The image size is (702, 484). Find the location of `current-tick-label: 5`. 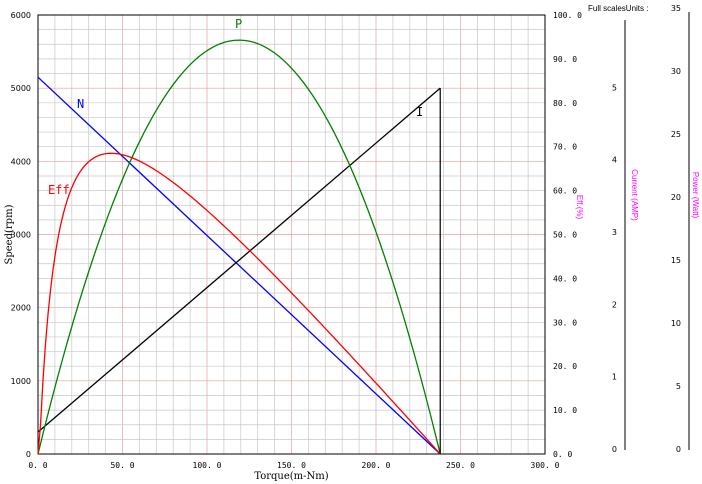

current-tick-label: 5 is located at coordinates (614, 87).